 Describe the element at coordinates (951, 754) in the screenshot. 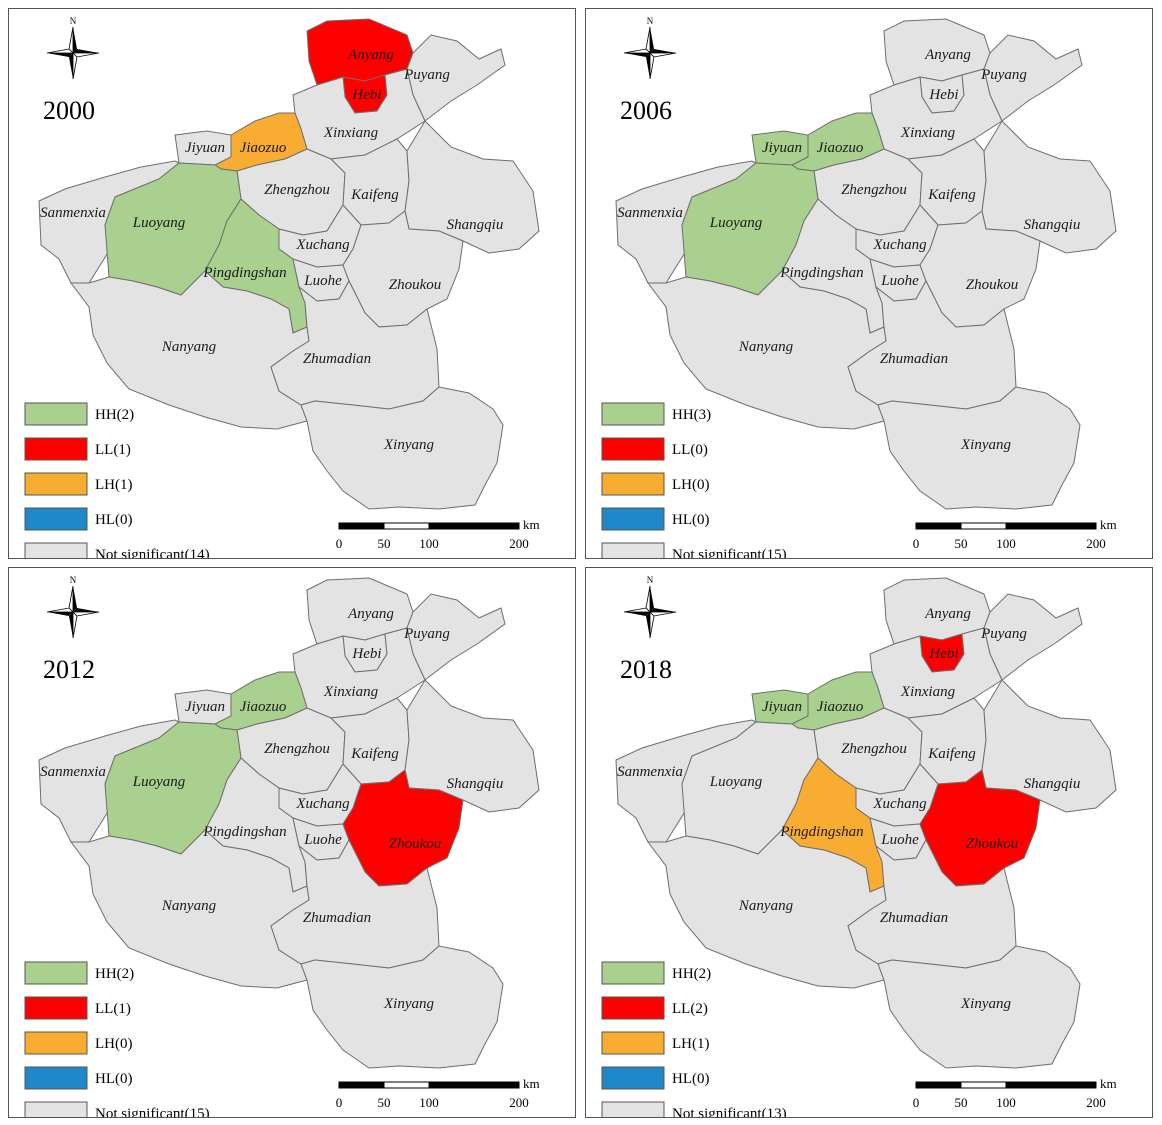

I see `region-label-kaifeng: Kaifeng` at that location.